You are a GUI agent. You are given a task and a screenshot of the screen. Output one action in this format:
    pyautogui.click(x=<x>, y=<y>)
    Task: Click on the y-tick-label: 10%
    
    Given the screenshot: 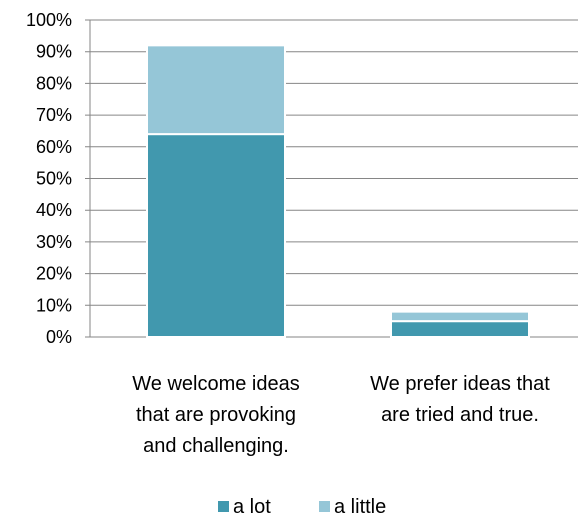 What is the action you would take?
    pyautogui.click(x=54, y=305)
    